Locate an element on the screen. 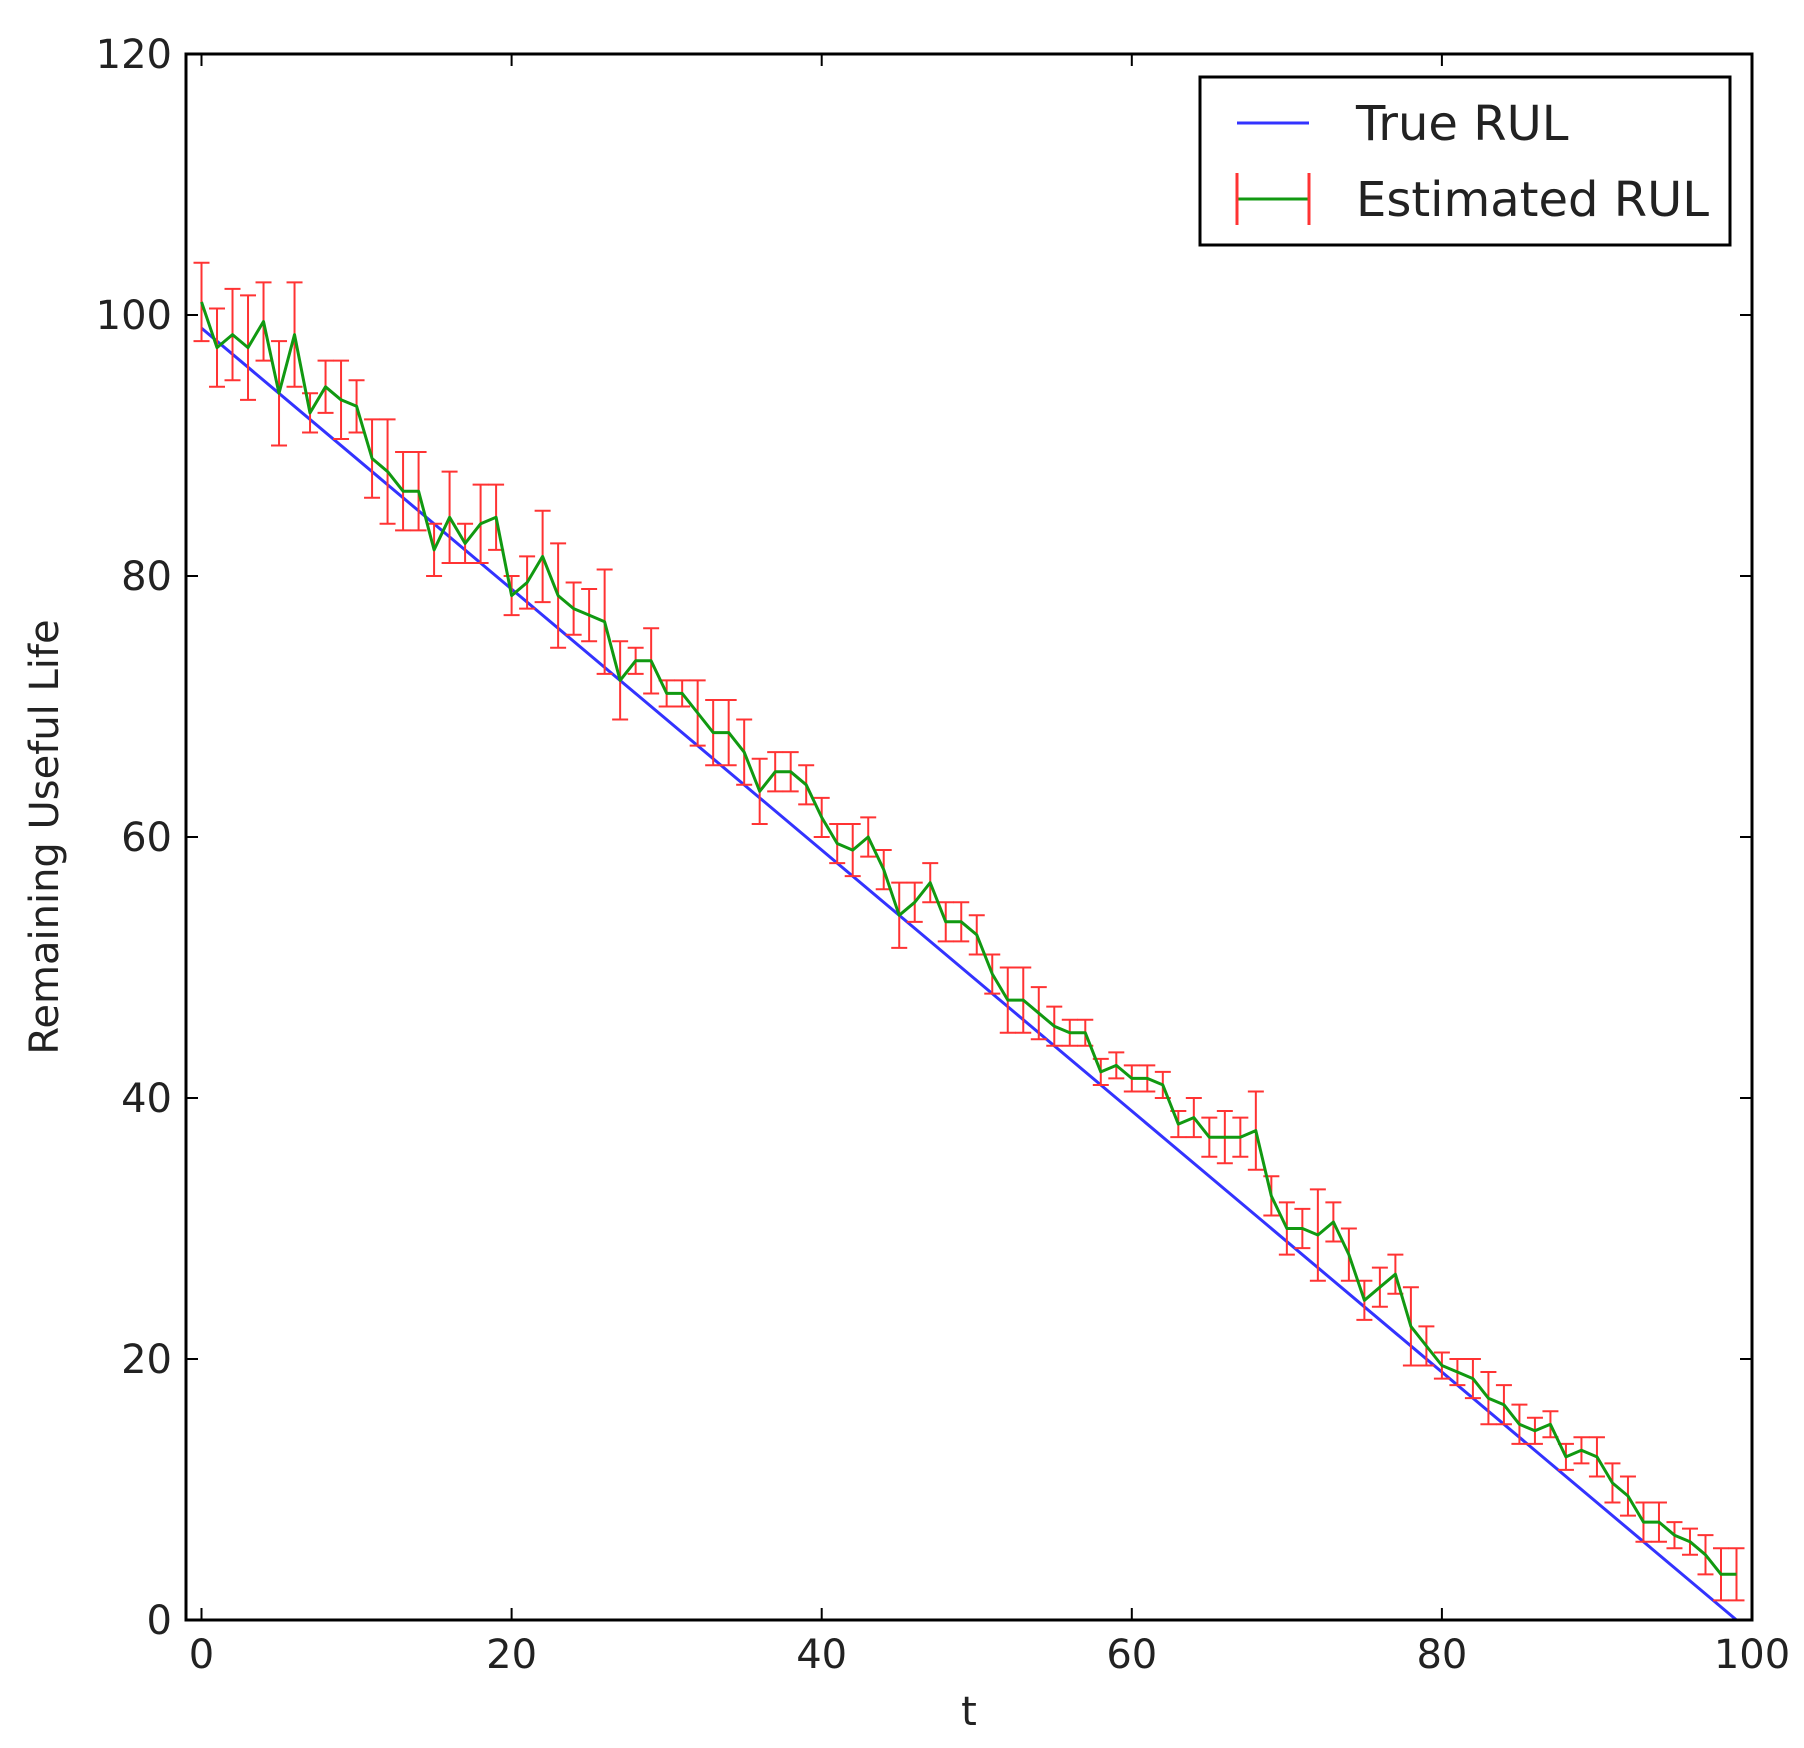  legend-box is located at coordinates (1465, 161).